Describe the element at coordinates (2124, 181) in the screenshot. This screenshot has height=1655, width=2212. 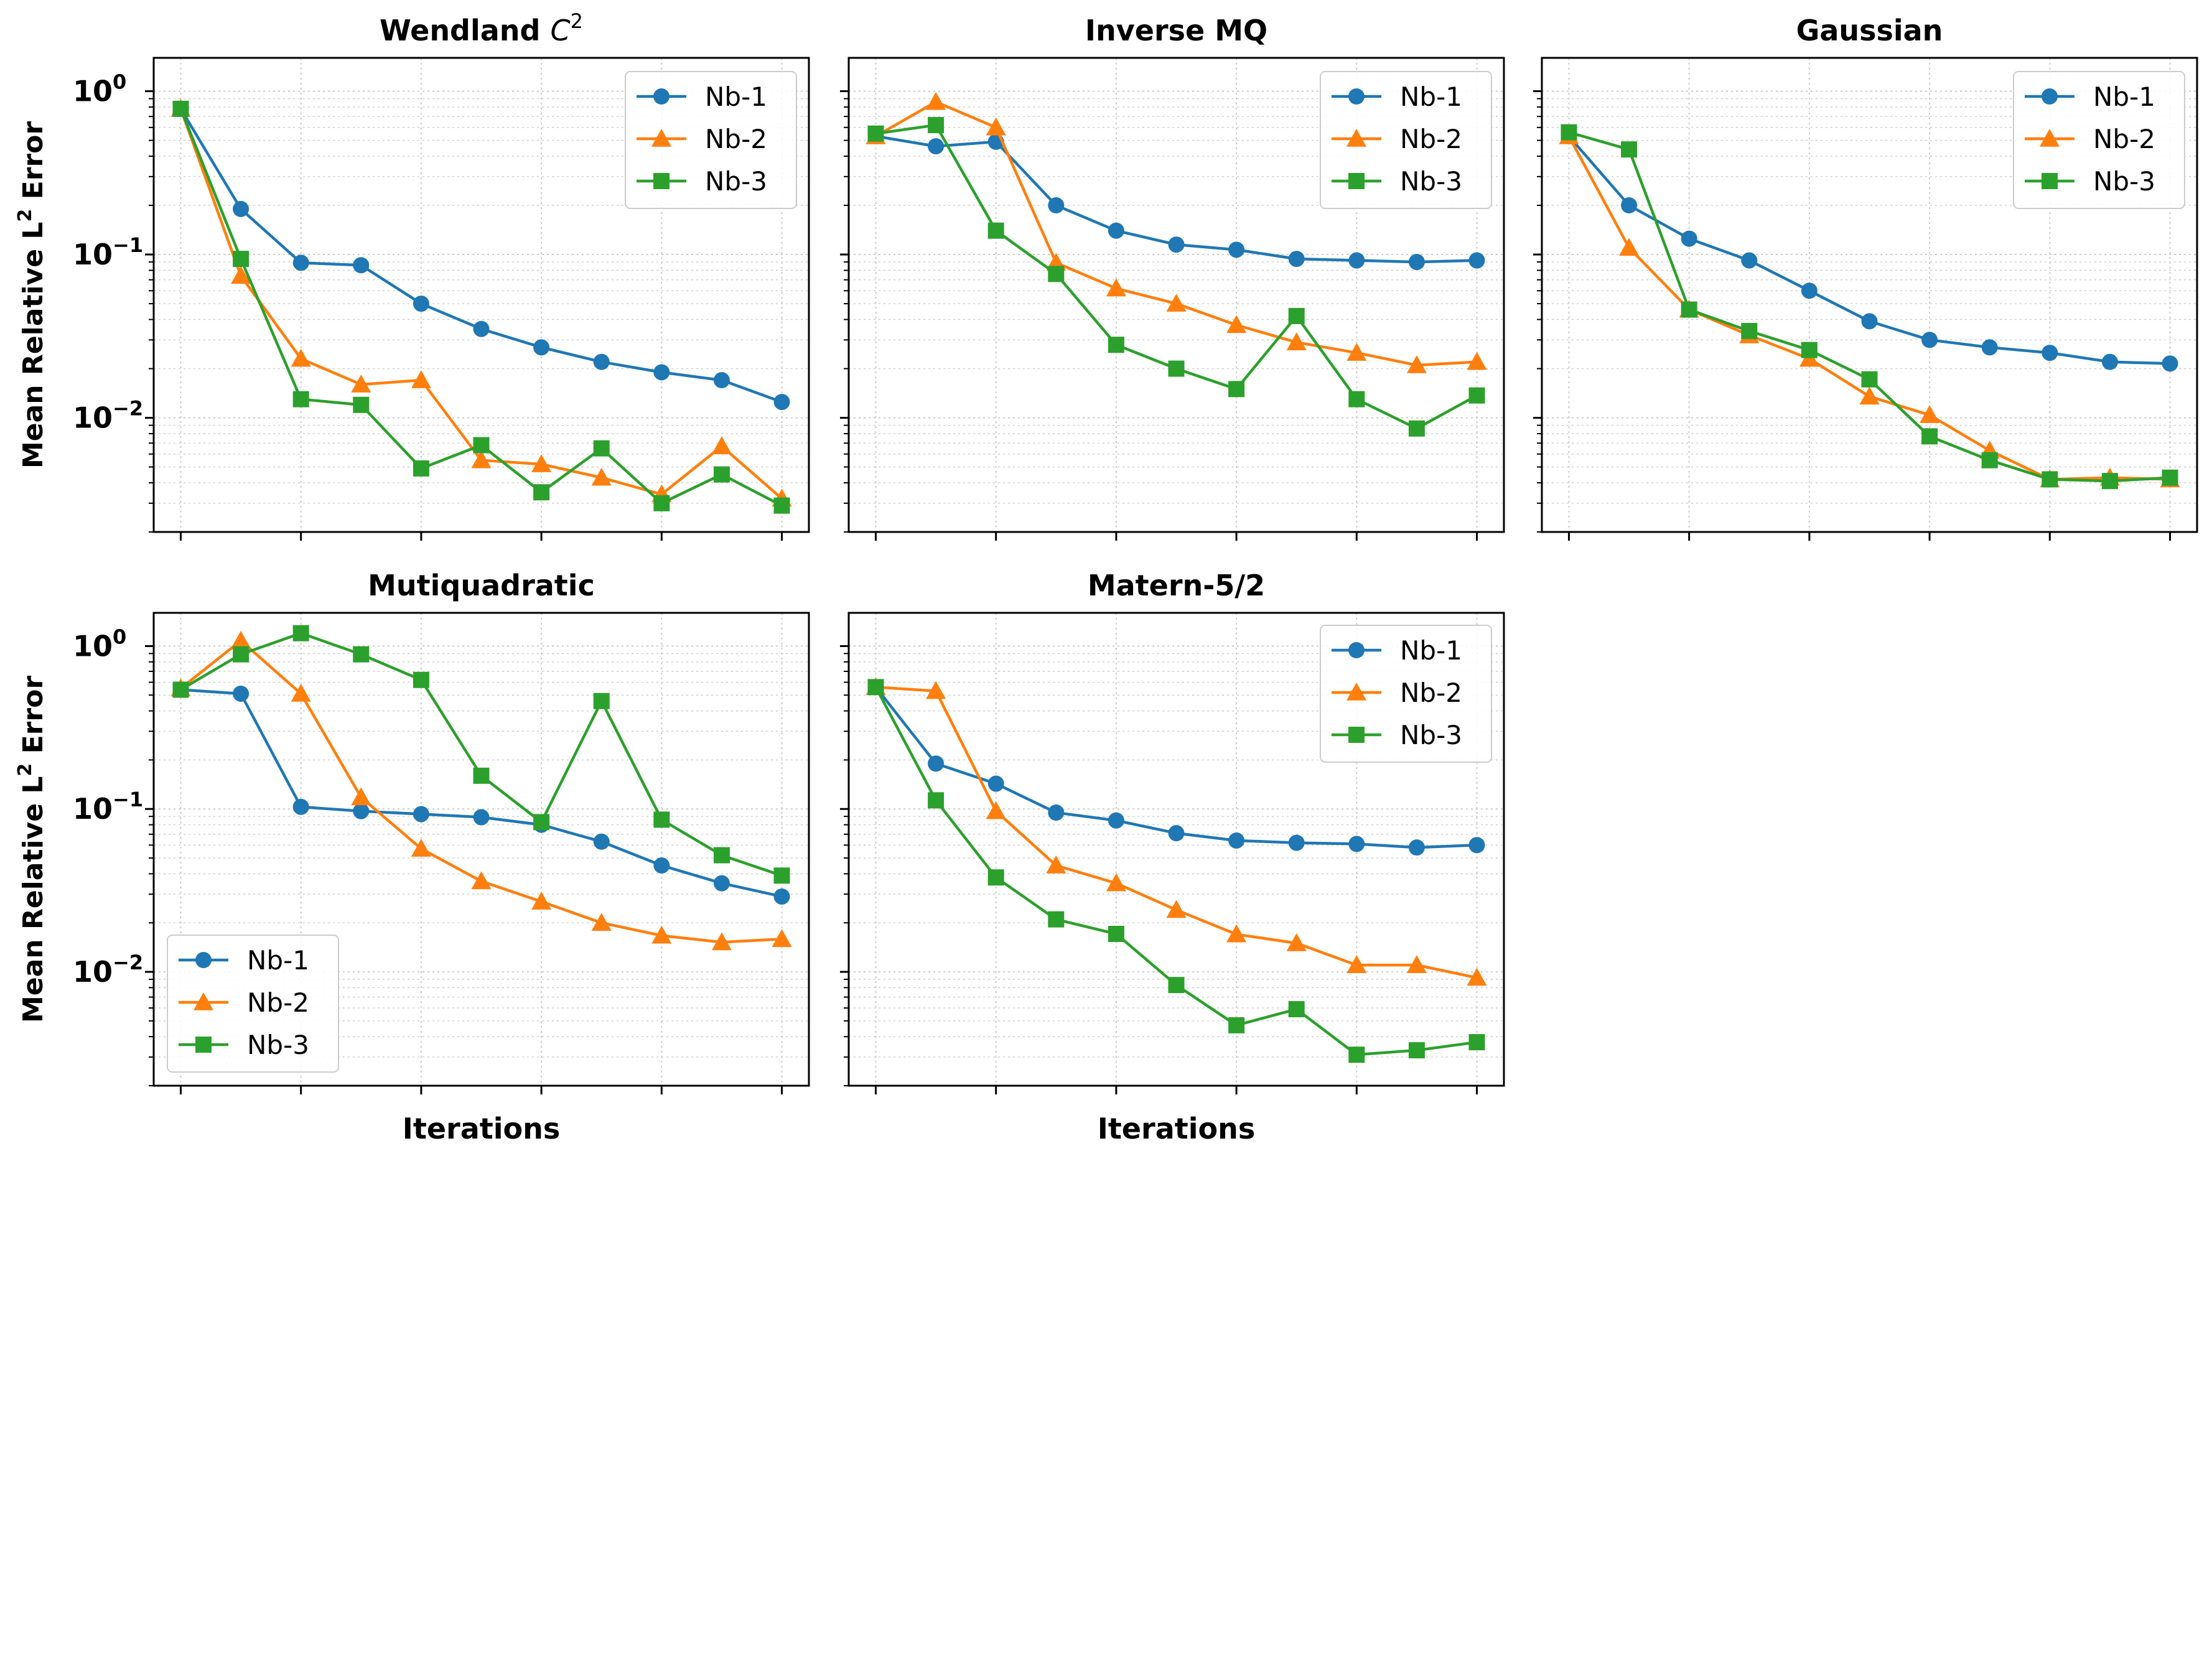
I see `legend-label: Nb-3` at that location.